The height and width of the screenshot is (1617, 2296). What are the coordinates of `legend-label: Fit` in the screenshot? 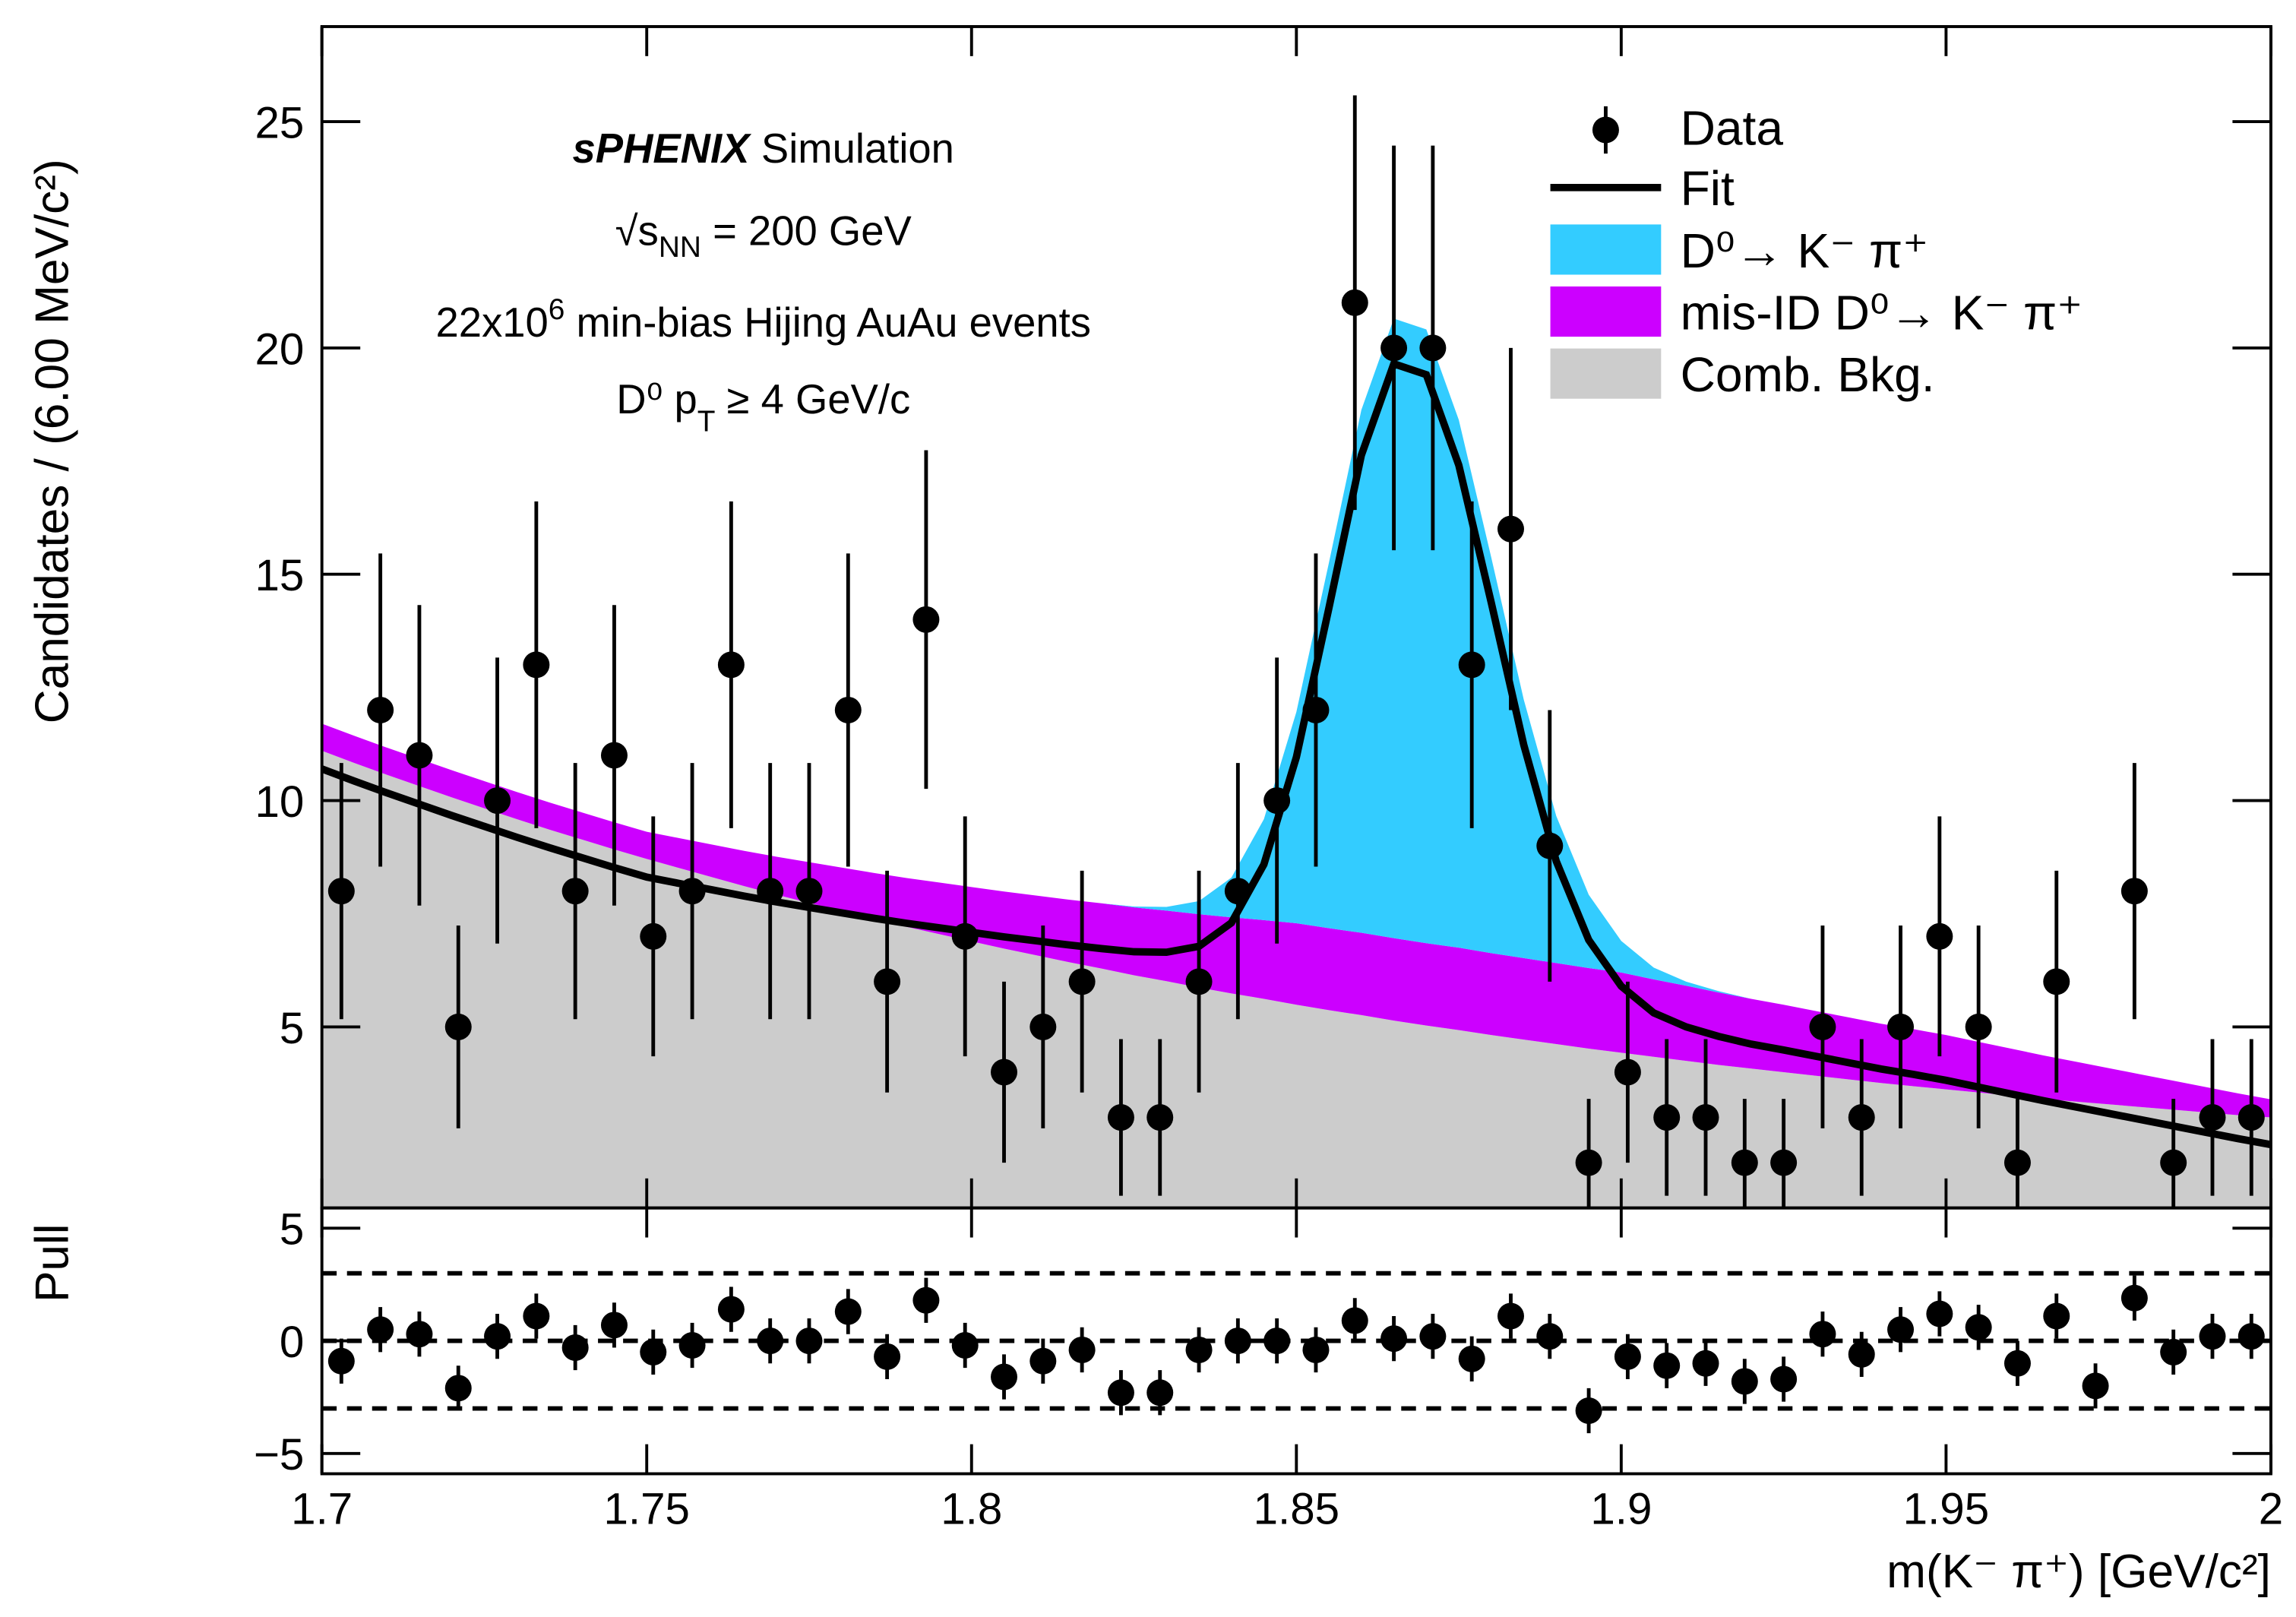 It's located at (1708, 188).